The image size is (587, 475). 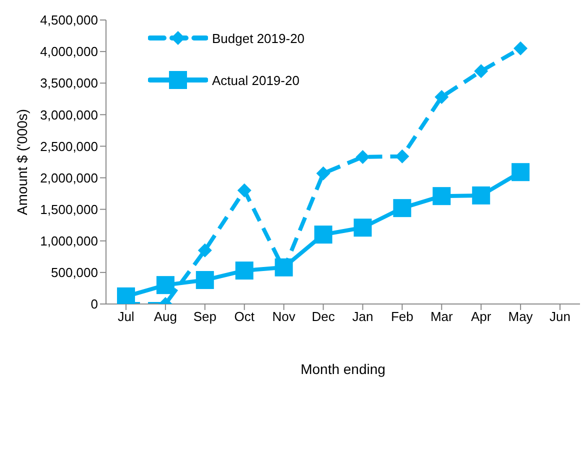 I want to click on y-tick-label: 1,500,000, so click(x=69, y=209).